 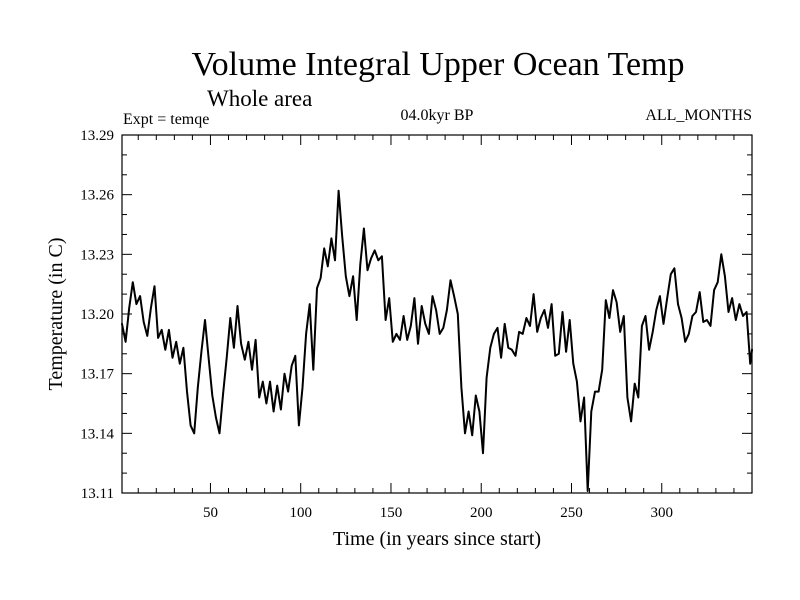 I want to click on months-label: ALL_MONTHS, so click(x=698, y=115).